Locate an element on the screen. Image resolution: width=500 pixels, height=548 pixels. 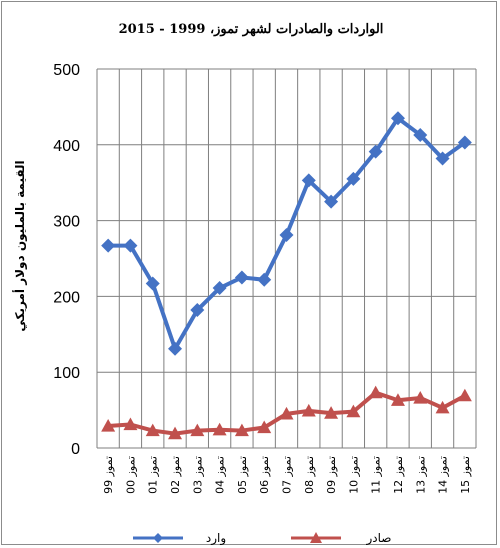
x-tick-label: تموز 14 is located at coordinates (443, 475).